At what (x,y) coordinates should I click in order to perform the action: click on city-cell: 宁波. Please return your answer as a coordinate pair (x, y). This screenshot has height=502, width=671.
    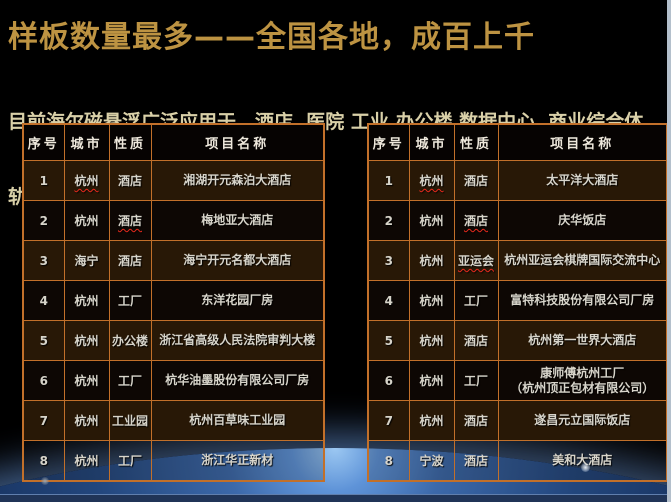
    Looking at the image, I should click on (431, 461).